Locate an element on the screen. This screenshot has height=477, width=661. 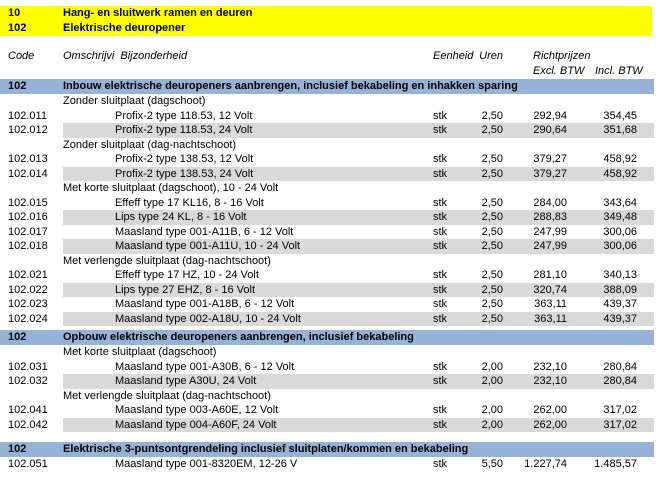
banner-chapter-code: 10 is located at coordinates (14, 13).